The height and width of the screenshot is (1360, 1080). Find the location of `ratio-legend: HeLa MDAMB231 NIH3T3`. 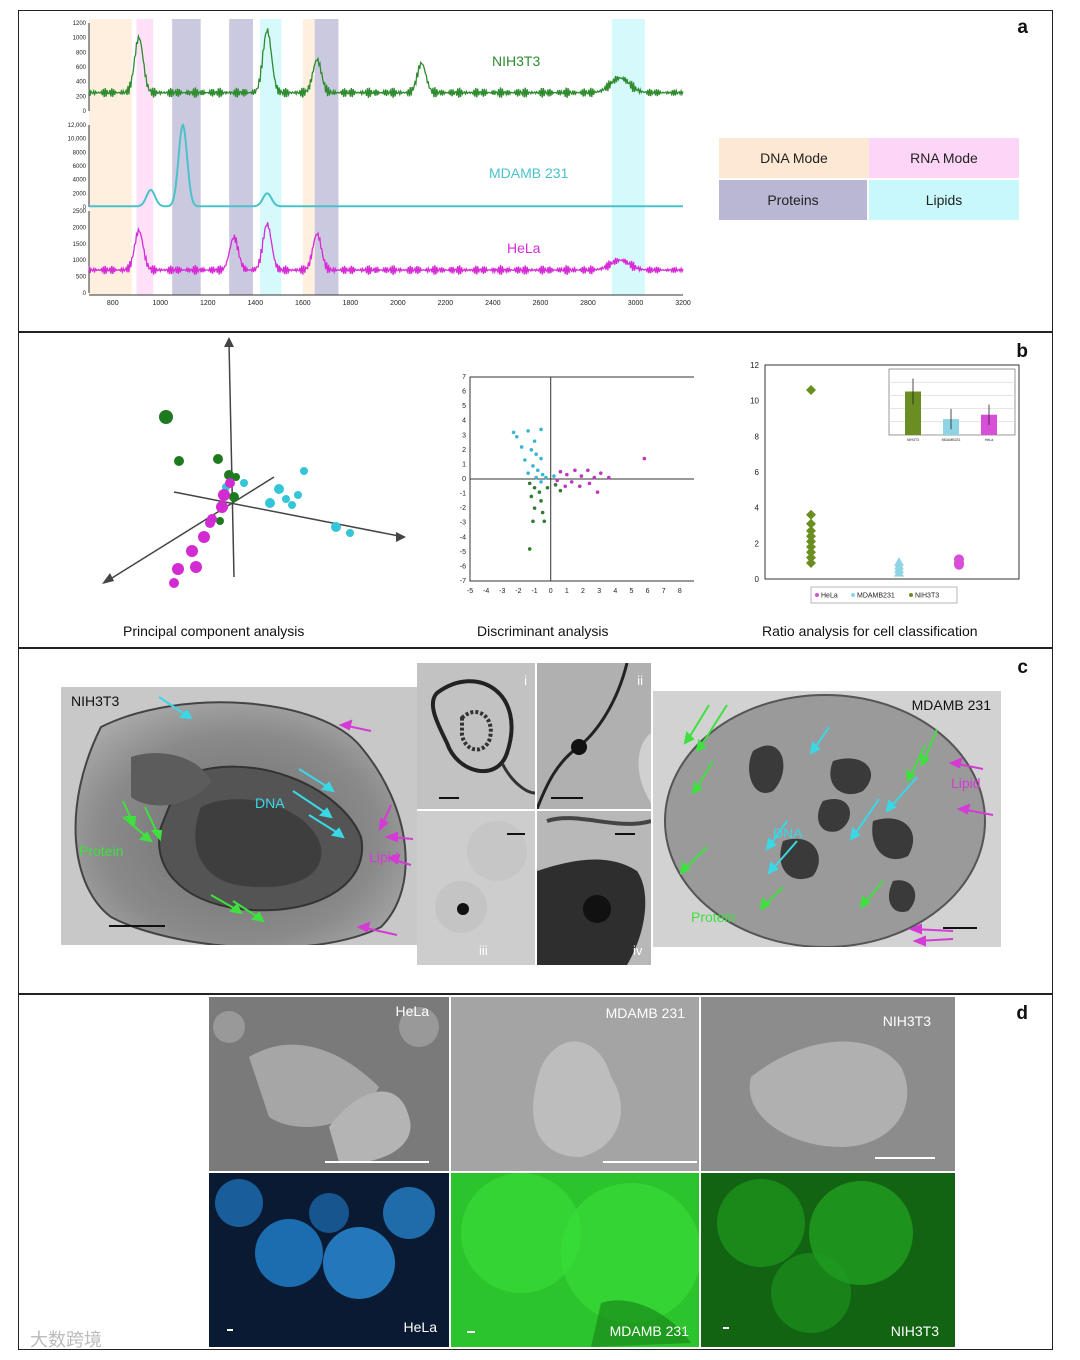

ratio-legend: HeLa MDAMB231 NIH3T3 is located at coordinates (884, 595).